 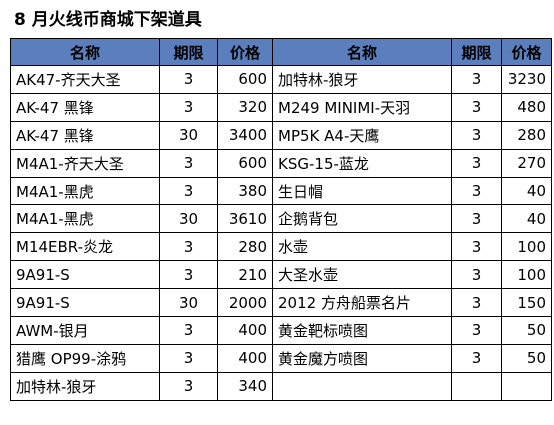 I want to click on table-row: 9A91-S 3 210 大圣水壶 3 100, so click(x=281, y=275).